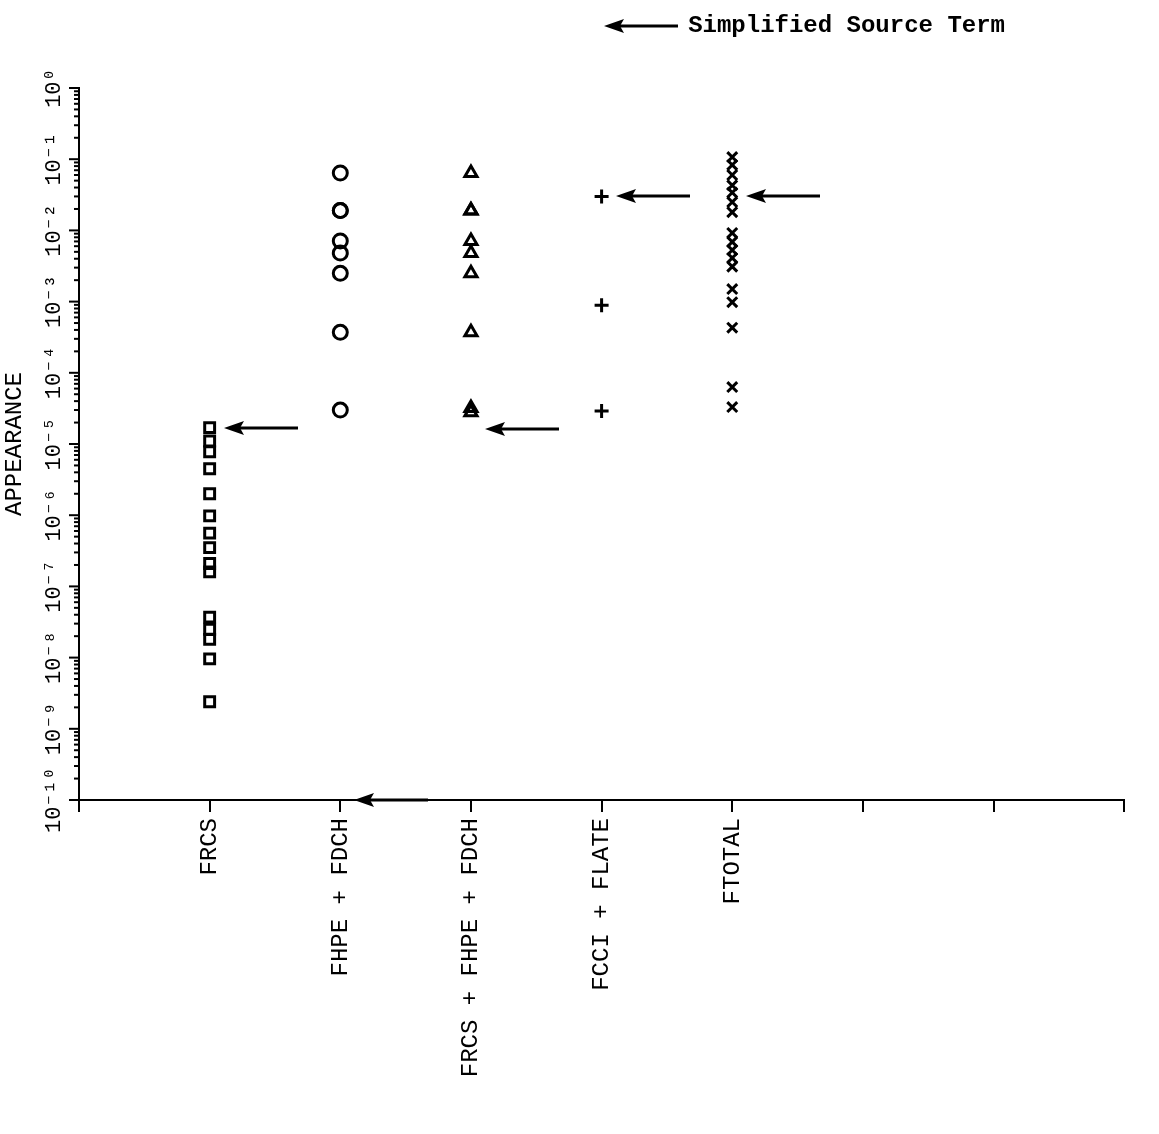 The image size is (1159, 1134). What do you see at coordinates (601, 904) in the screenshot?
I see `x-tick-label: FCCI + FLATE` at bounding box center [601, 904].